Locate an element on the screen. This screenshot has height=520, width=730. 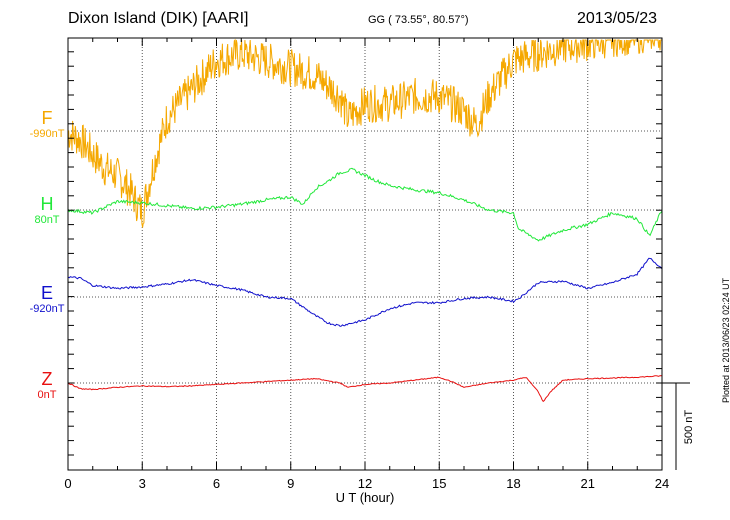
component-letter: Z is located at coordinates (47, 379).